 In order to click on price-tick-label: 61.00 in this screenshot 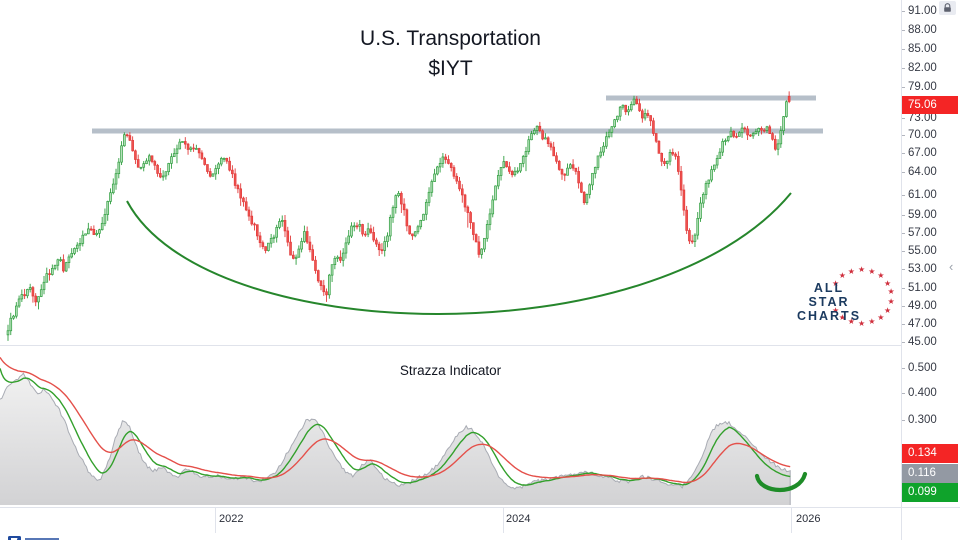, I will do `click(919, 195)`.